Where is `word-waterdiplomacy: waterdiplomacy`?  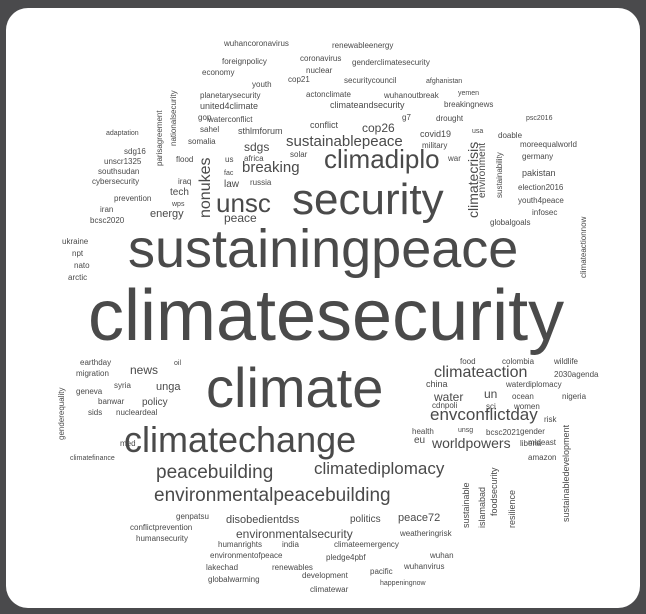
word-waterdiplomacy: waterdiplomacy is located at coordinates (534, 384).